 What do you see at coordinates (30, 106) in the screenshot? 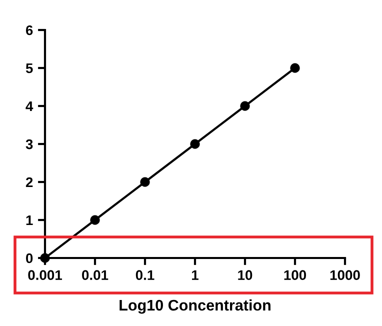
I see `y-tick-label: 4` at bounding box center [30, 106].